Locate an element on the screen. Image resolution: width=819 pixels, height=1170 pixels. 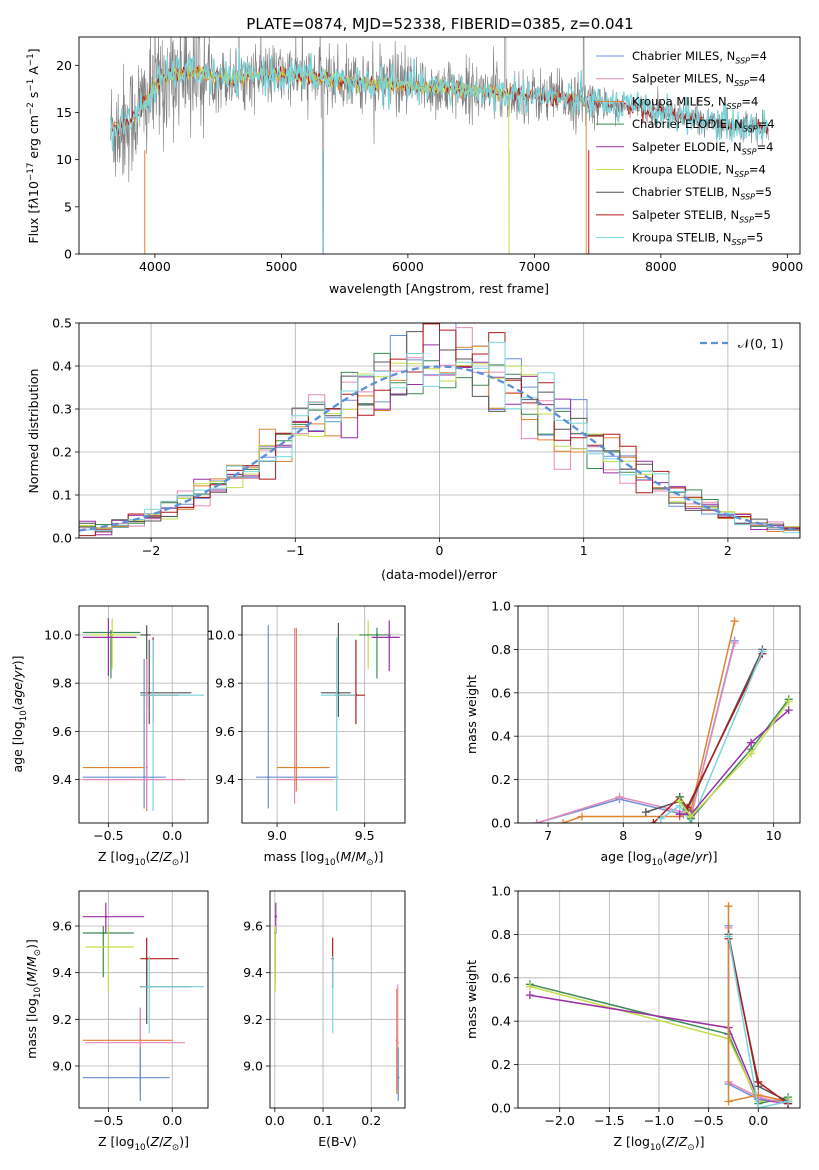
y-tick-label: 20 is located at coordinates (64, 65).